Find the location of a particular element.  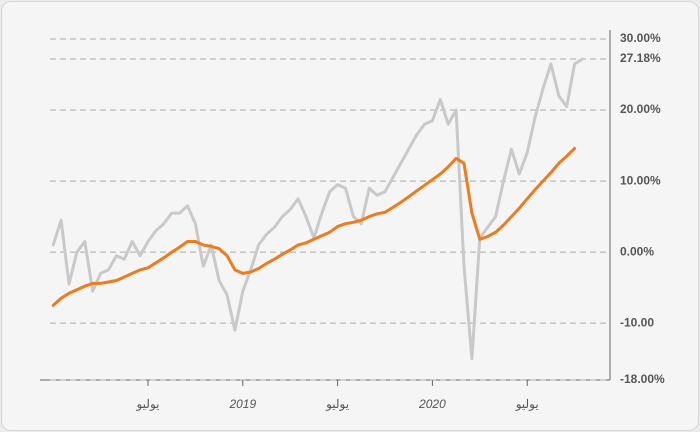

y-tick-label: 0.00% is located at coordinates (637, 251).